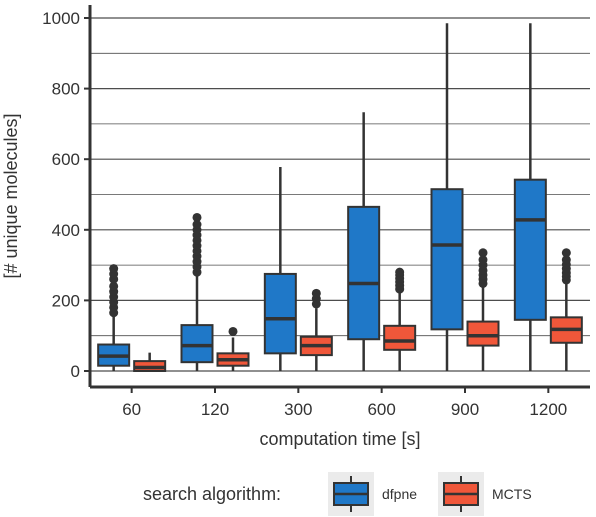 Image resolution: width=596 pixels, height=517 pixels. I want to click on x-tick-label: 120, so click(215, 409).